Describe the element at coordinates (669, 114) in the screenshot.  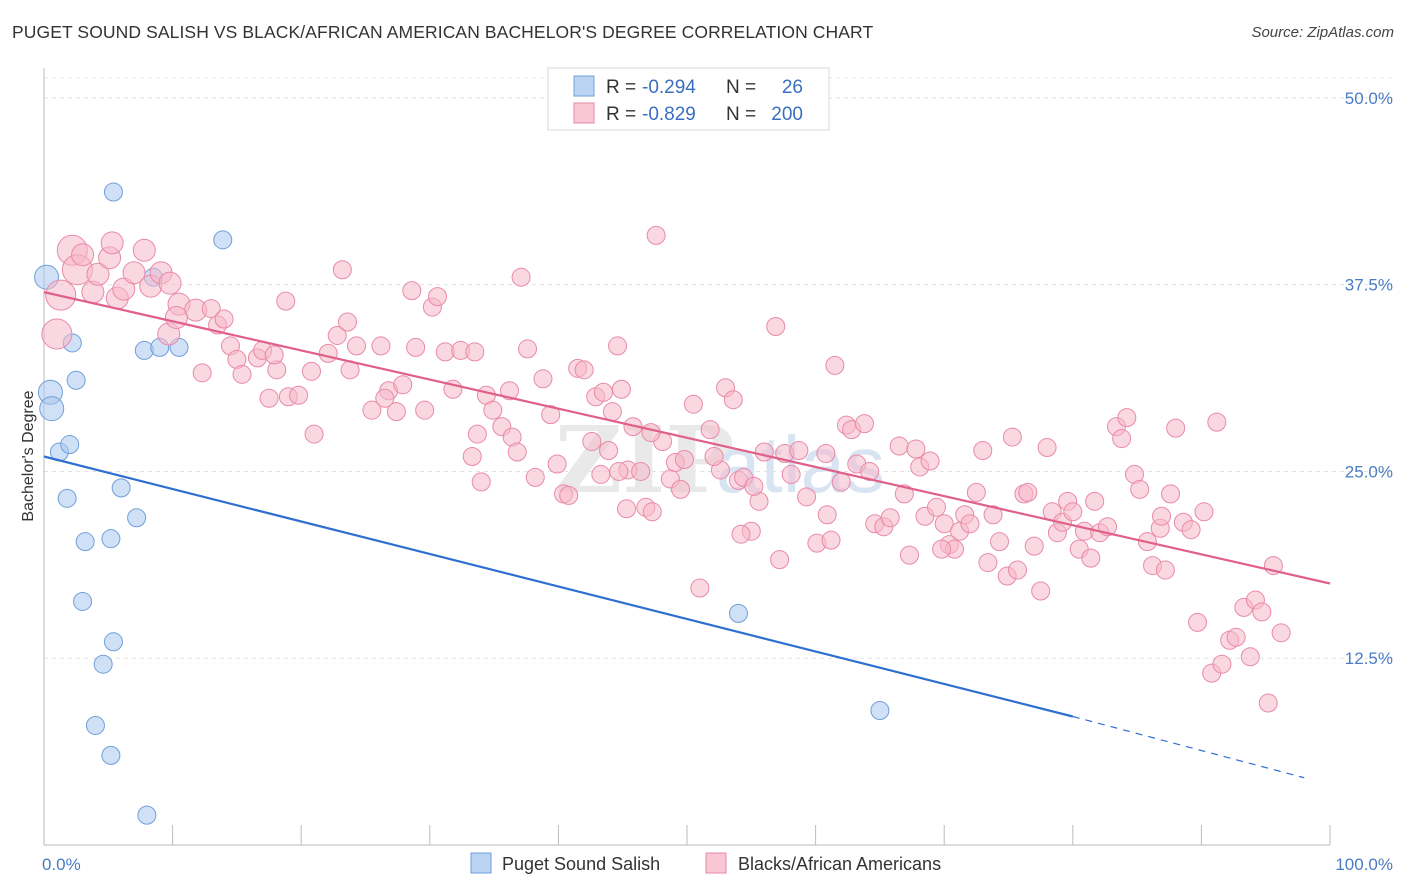
I see `legend-r-value-2: -0.829` at that location.